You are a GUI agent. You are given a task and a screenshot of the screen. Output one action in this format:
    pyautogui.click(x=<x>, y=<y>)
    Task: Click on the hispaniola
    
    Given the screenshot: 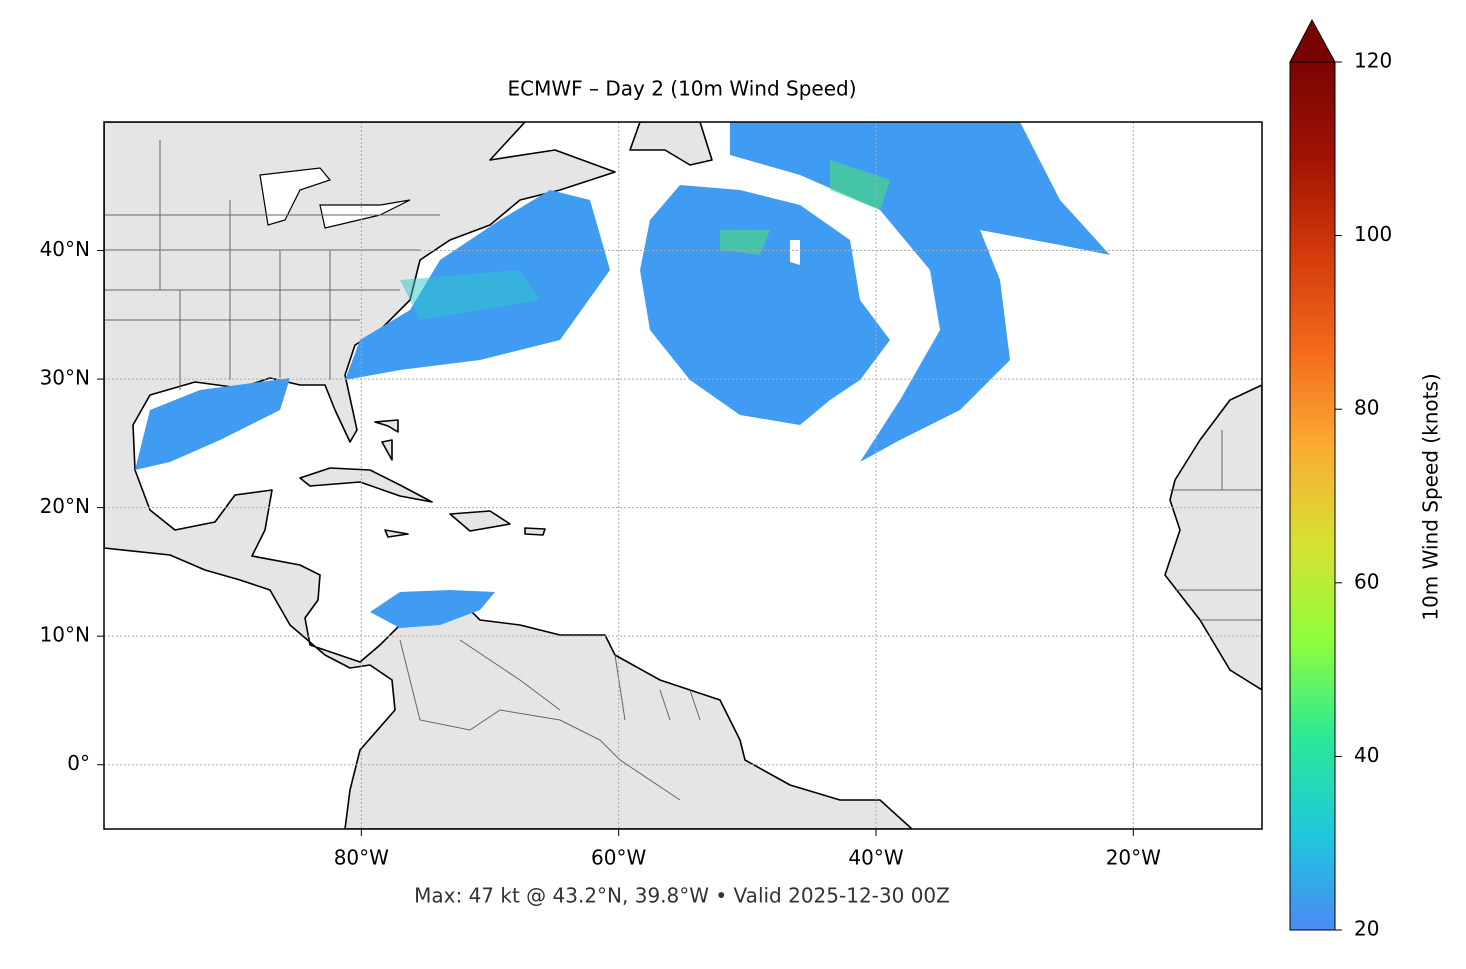 What is the action you would take?
    pyautogui.click(x=480, y=521)
    